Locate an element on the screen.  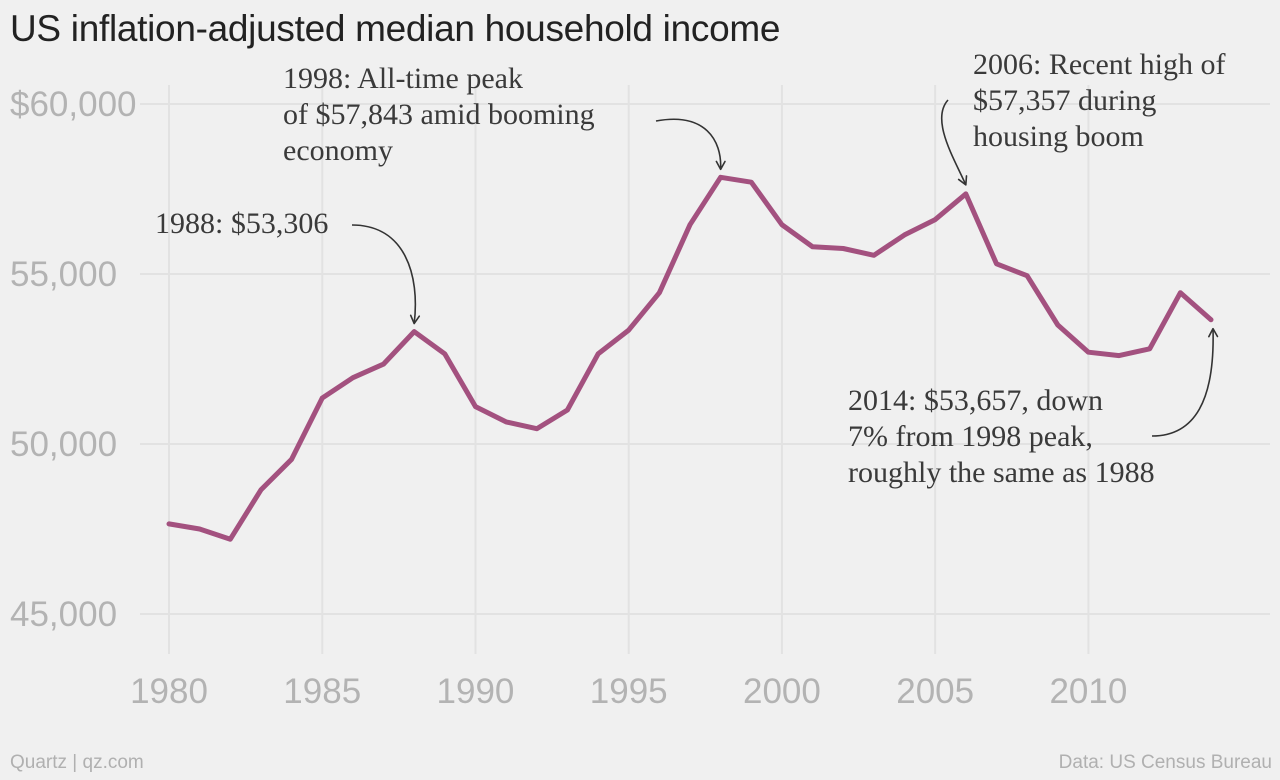
annotation-text: 1988: $53,306 is located at coordinates (241, 223).